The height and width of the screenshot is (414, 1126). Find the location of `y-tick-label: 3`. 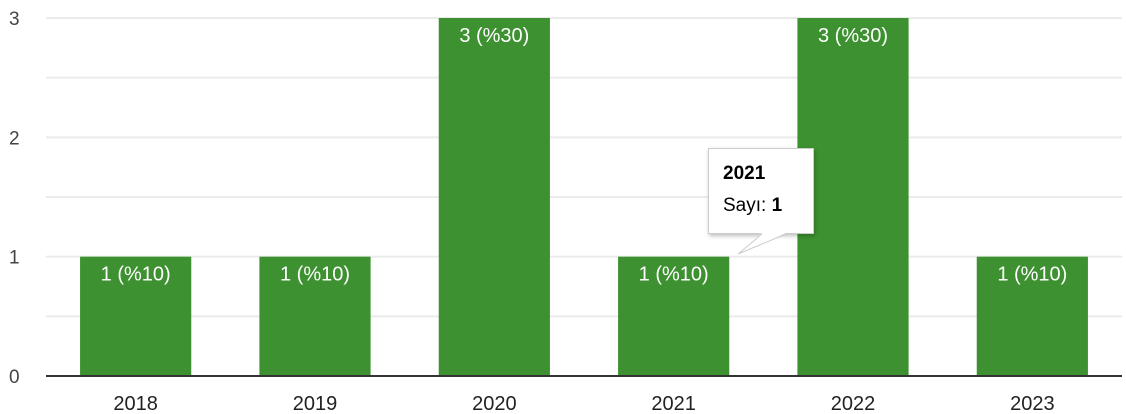

y-tick-label: 3 is located at coordinates (14, 19).